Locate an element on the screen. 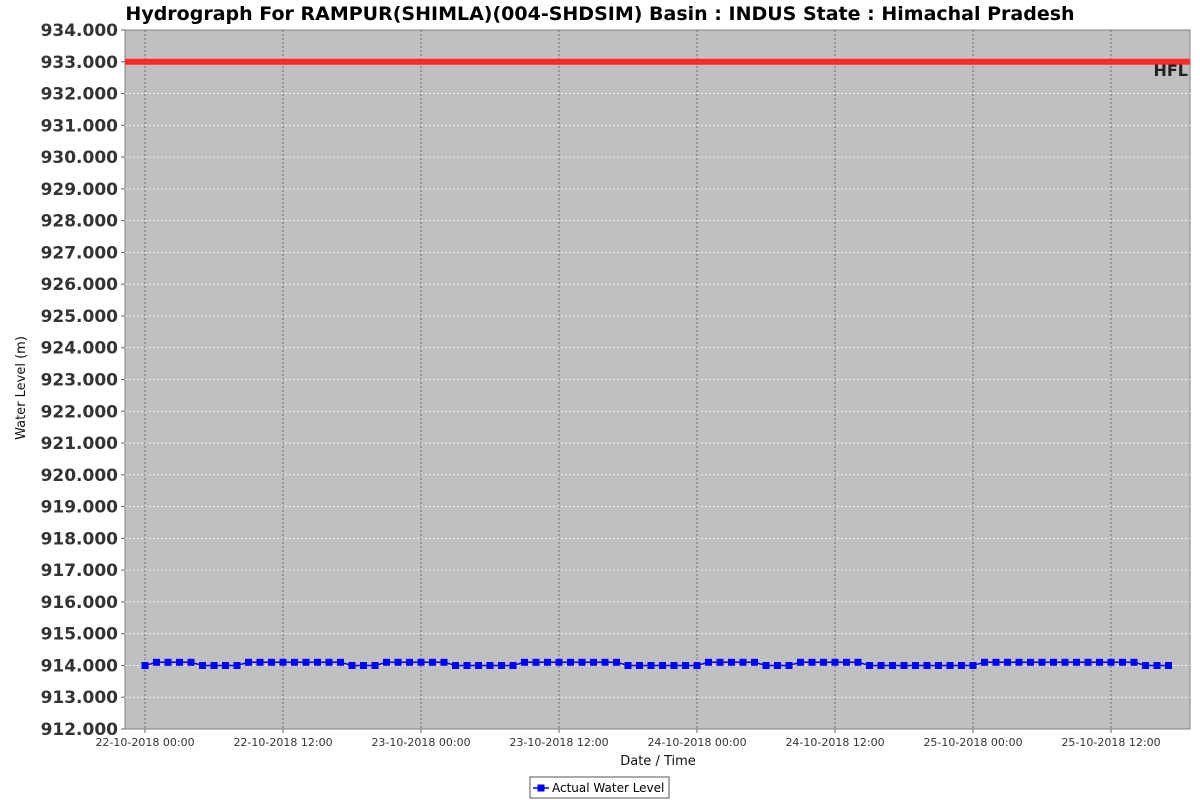  reference-lines: HFL is located at coordinates (657, 69).